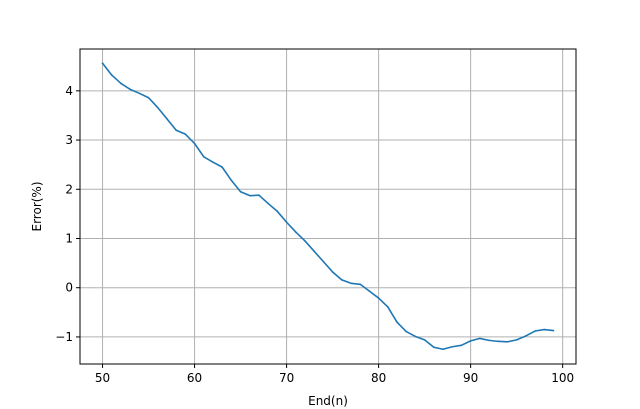 The image size is (640, 409). Describe the element at coordinates (69, 91) in the screenshot. I see `y-tick-label: 4` at that location.